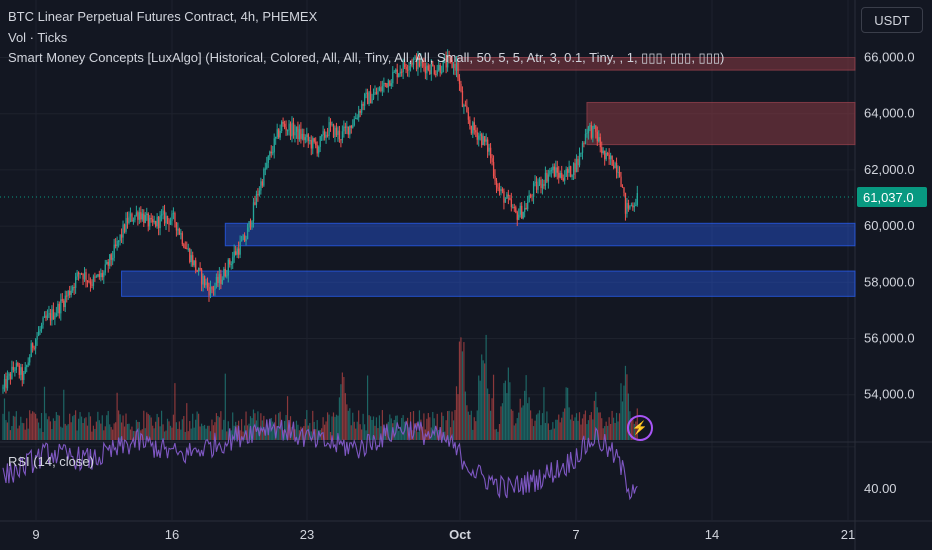  Describe the element at coordinates (38, 37) in the screenshot. I see `volume-indicator-label: Vol · Ticks` at that location.